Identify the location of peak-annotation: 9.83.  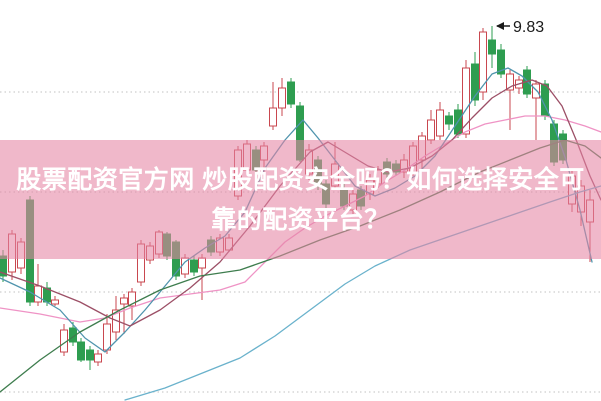
(520, 27).